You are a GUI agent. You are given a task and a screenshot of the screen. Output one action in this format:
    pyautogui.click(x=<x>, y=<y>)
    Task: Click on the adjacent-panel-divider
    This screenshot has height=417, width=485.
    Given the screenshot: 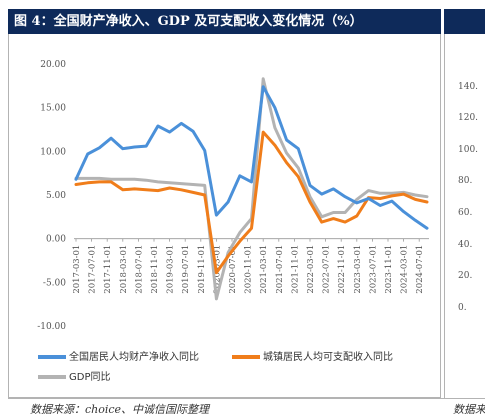 What is the action you would take?
    pyautogui.click(x=444, y=216)
    